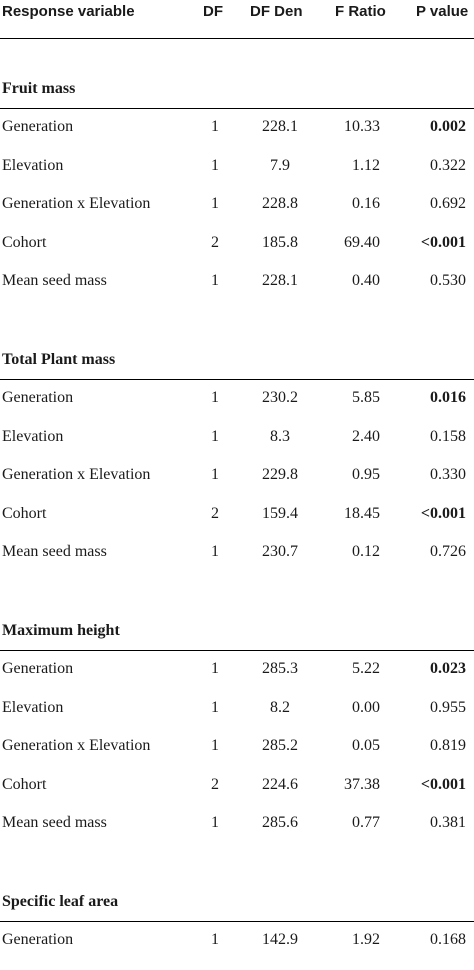 This screenshot has width=474, height=970. What do you see at coordinates (448, 436) in the screenshot?
I see `cell-p-value: 0.158` at bounding box center [448, 436].